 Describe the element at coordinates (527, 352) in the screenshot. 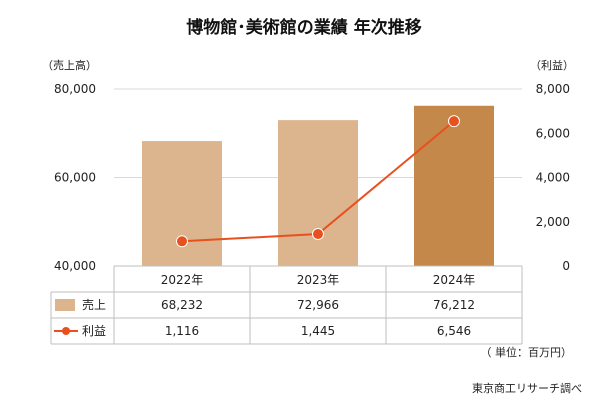

I see `unit-note: （ 単位：百万円）` at that location.